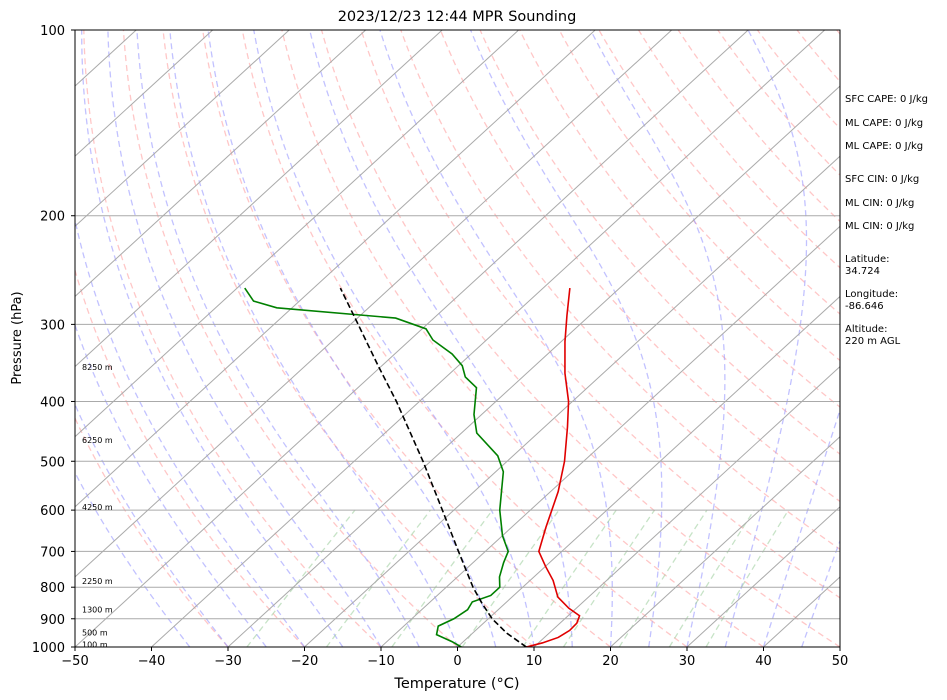 The width and height of the screenshot is (947, 700). Describe the element at coordinates (457, 661) in the screenshot. I see `x-tick-label: 0` at that location.